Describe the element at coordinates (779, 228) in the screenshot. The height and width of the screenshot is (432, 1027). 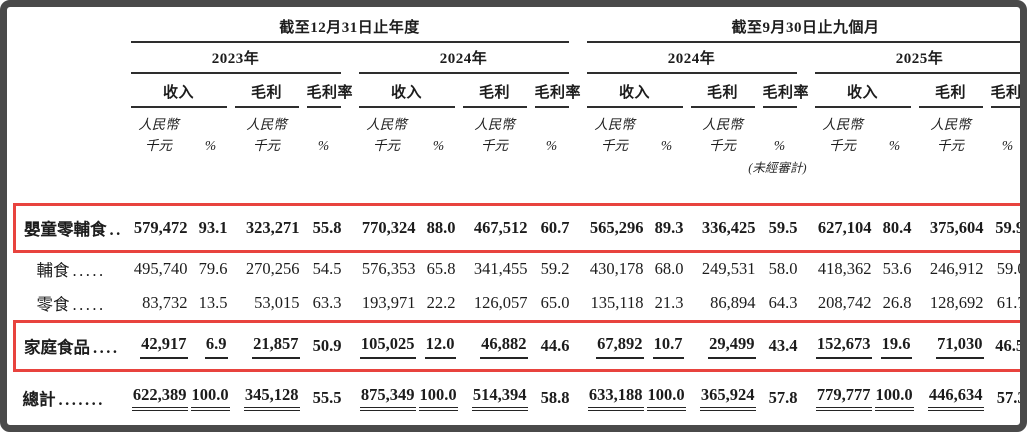
I see `value-cell: 59.5` at that location.